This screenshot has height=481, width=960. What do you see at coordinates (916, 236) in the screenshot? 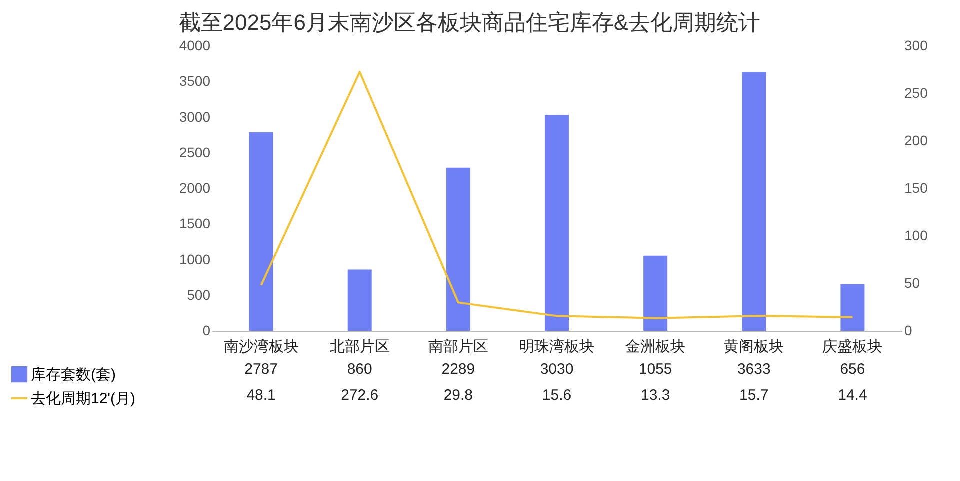
I see `y2-tick-label: 100` at bounding box center [916, 236].